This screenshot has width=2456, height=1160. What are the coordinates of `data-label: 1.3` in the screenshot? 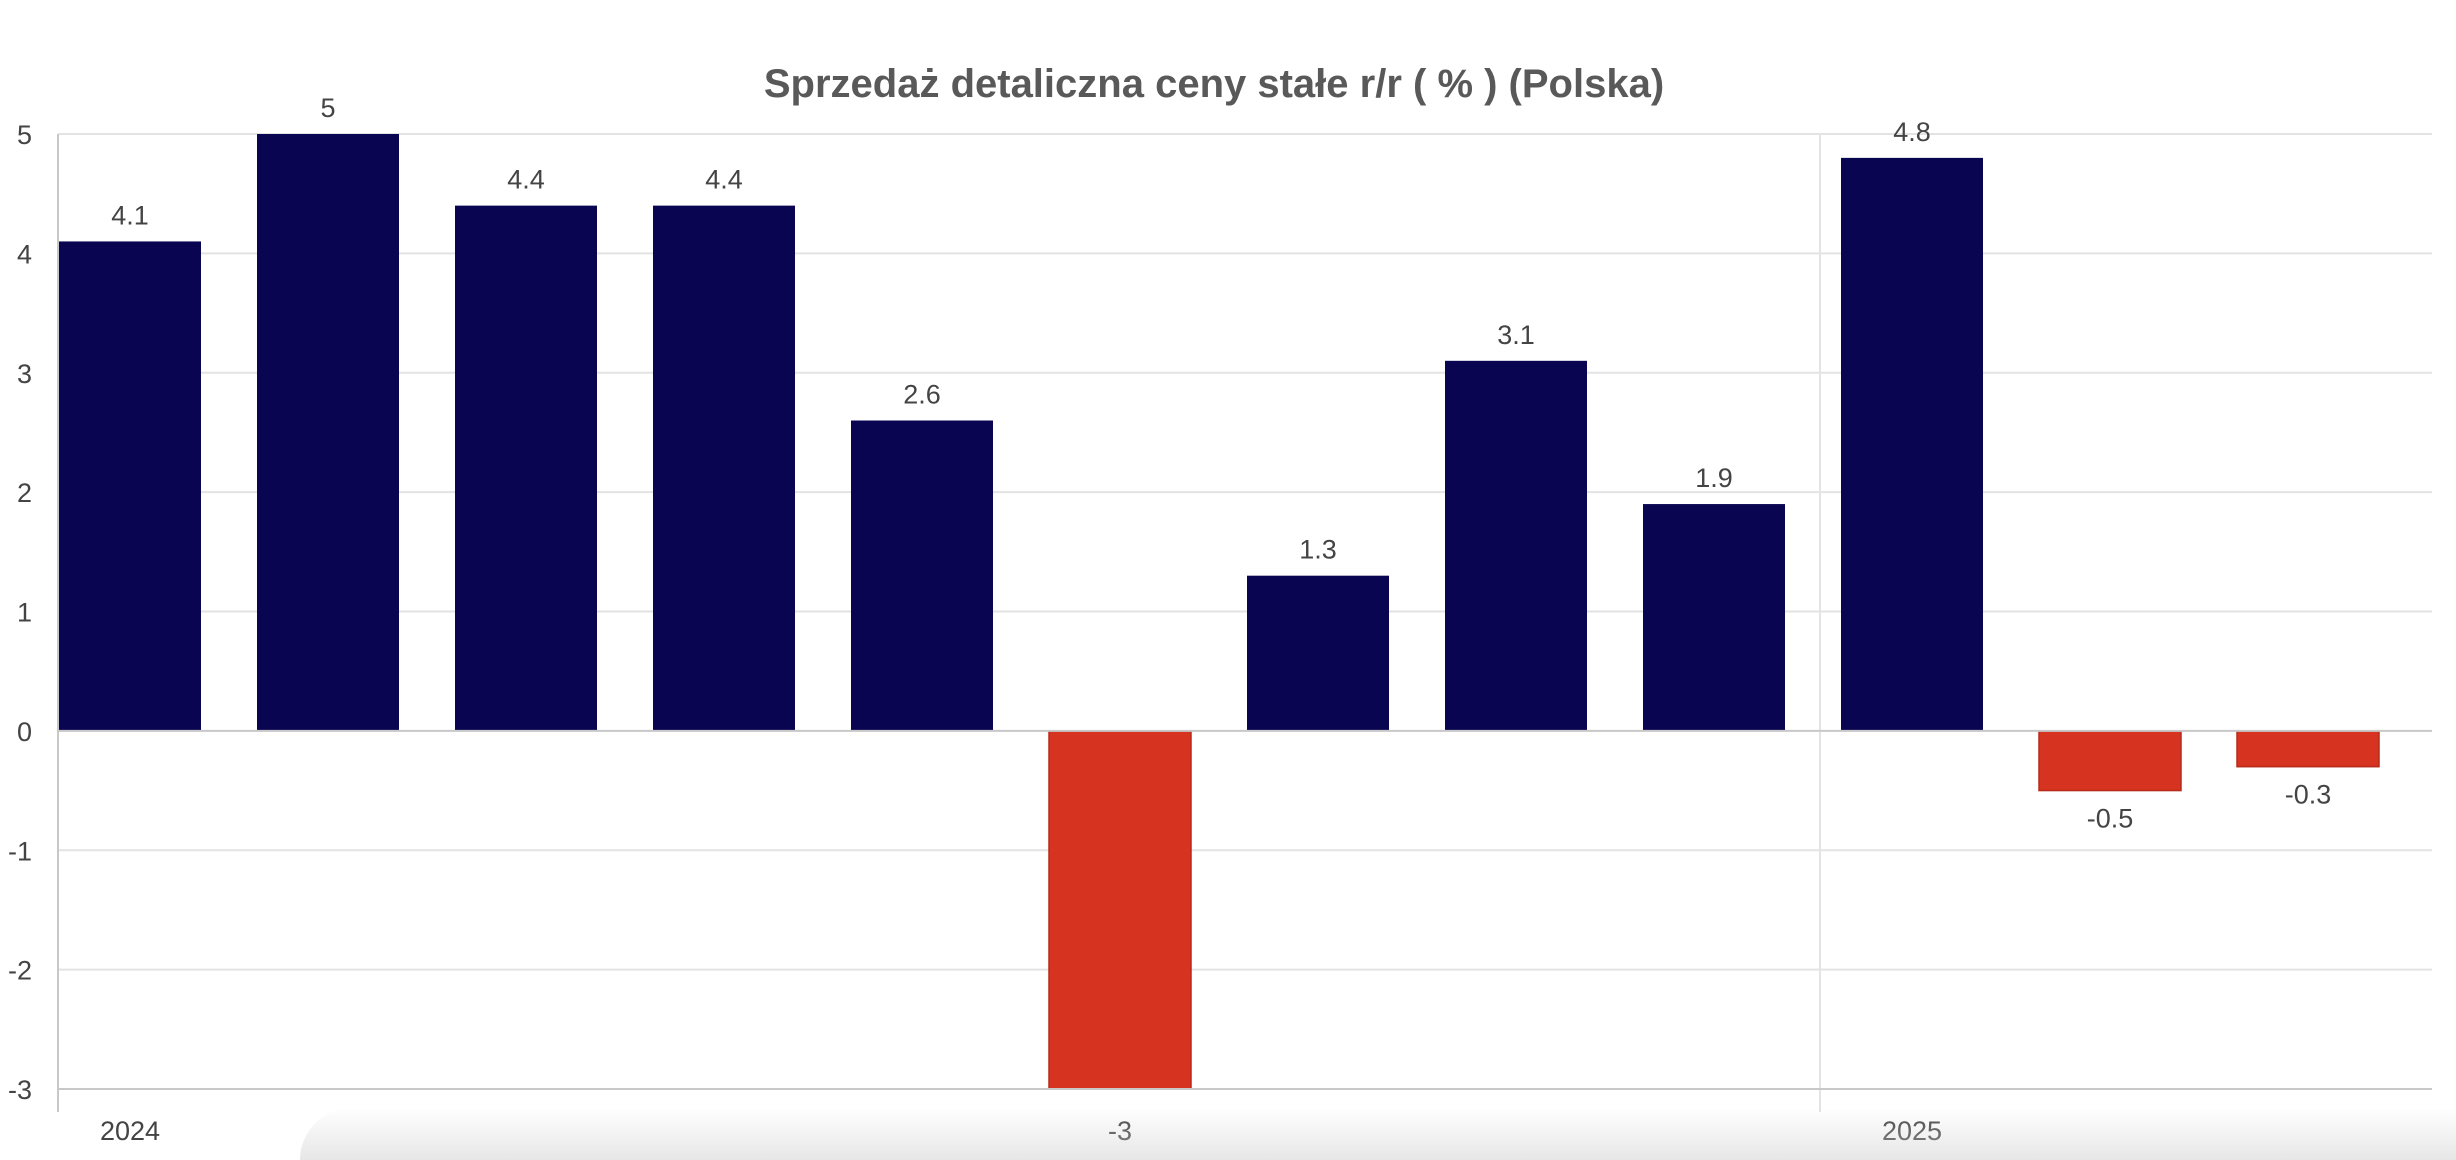 It's located at (1318, 550).